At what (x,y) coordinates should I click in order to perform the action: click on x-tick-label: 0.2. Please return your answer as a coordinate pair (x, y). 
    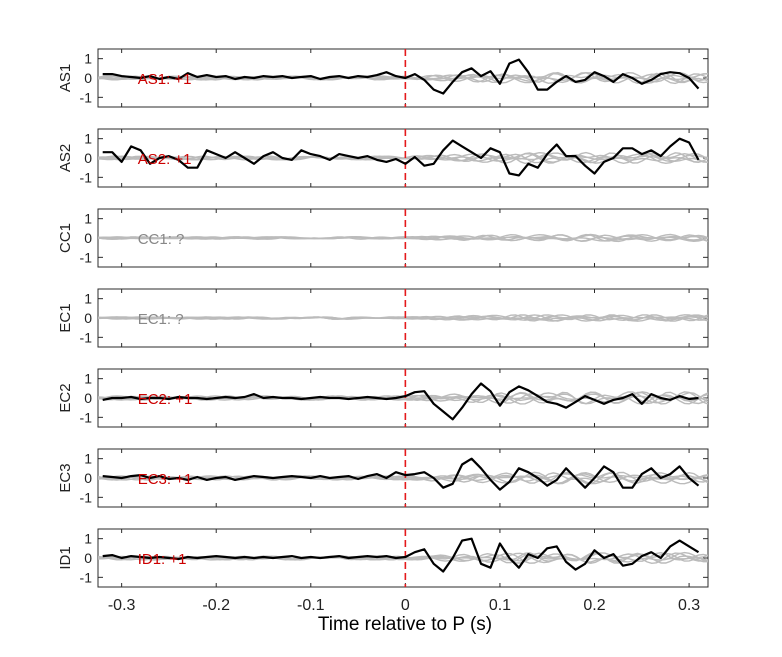
    Looking at the image, I should click on (594, 605).